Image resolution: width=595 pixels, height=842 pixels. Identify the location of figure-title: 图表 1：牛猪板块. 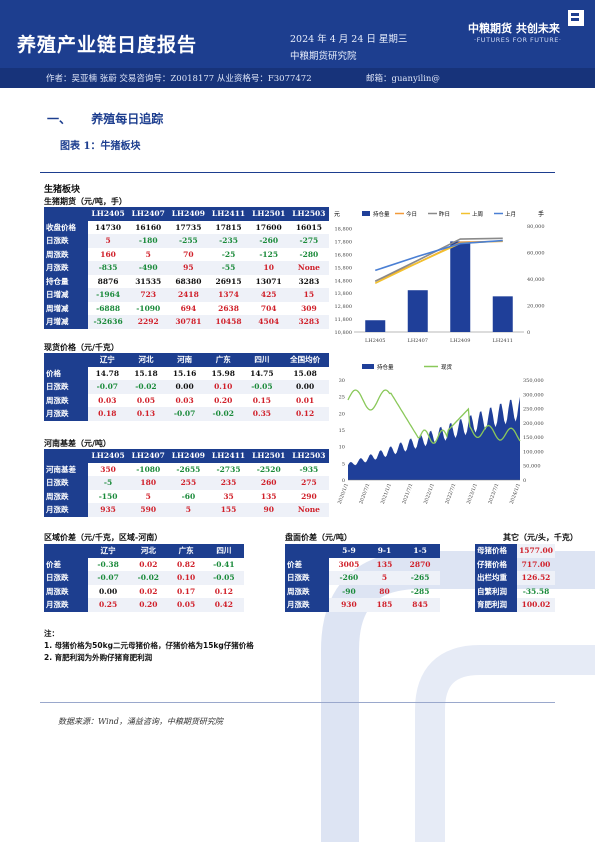
(100, 146).